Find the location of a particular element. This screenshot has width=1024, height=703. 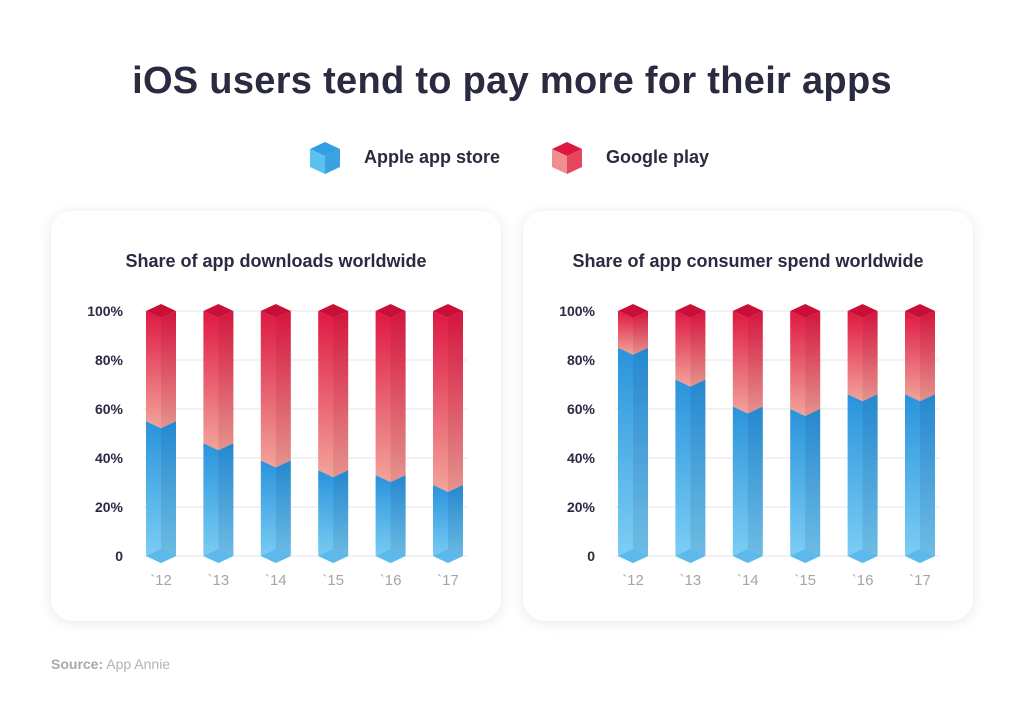

source-label: Source: is located at coordinates (77, 664).